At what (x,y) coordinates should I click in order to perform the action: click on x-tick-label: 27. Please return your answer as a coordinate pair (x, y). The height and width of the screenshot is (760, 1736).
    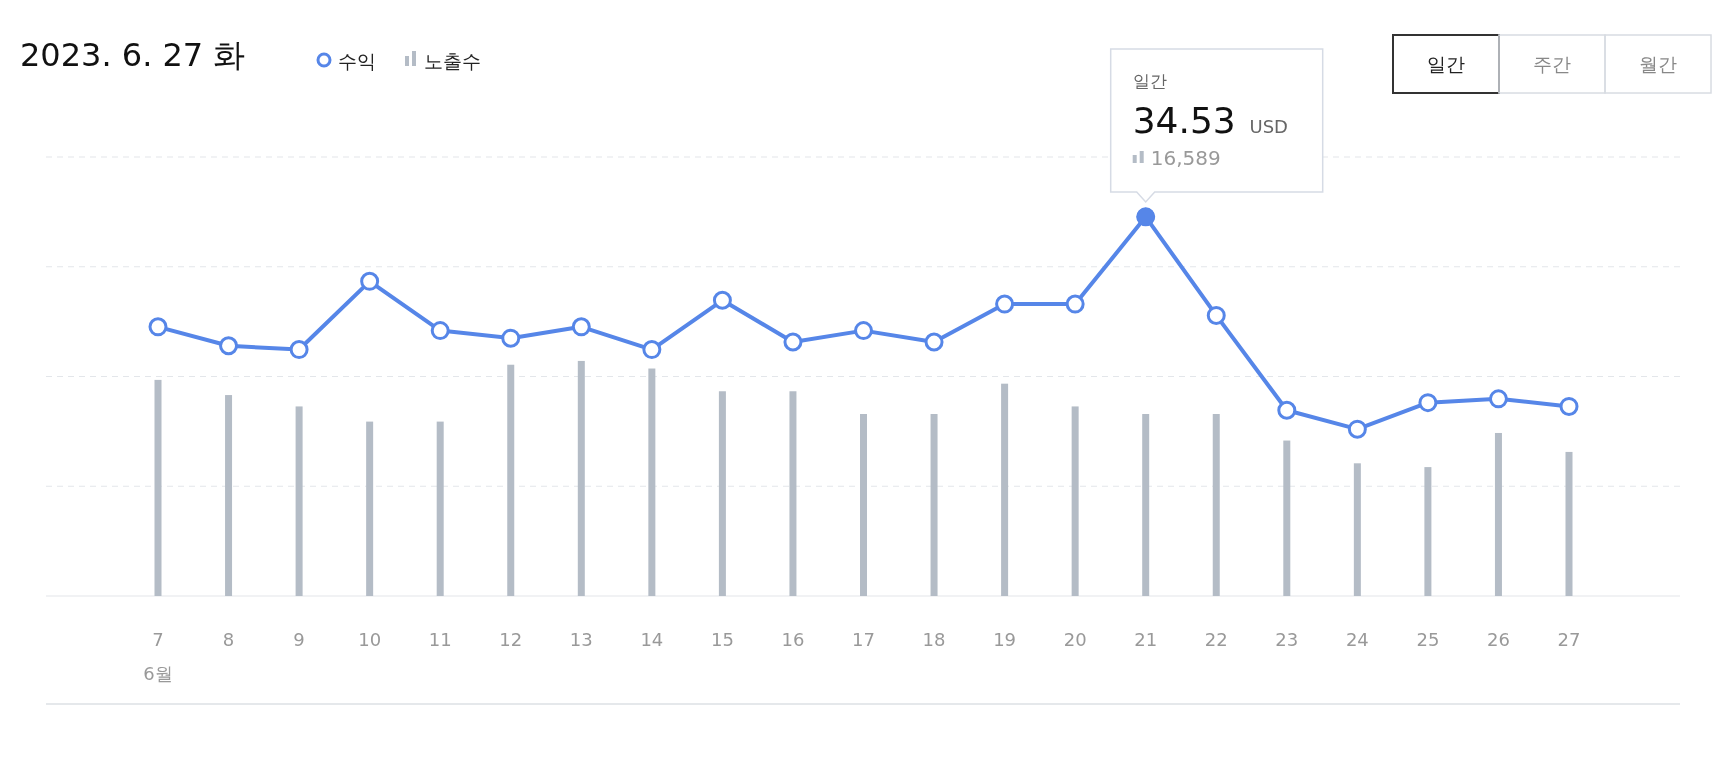
    Looking at the image, I should click on (1569, 639).